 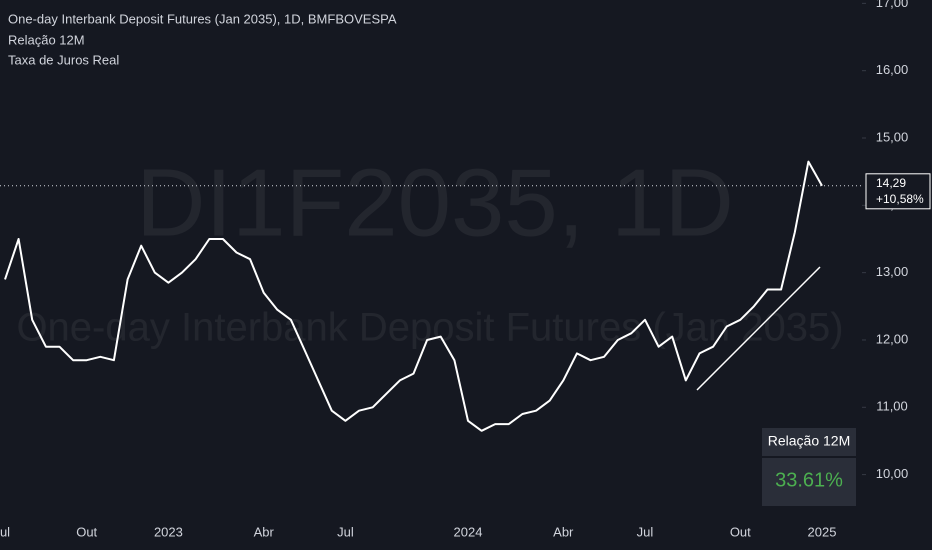 I want to click on panel-box, so click(x=809, y=467).